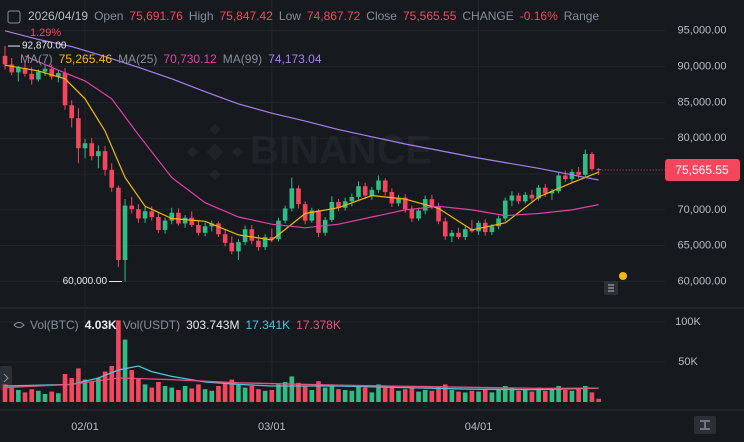  I want to click on low-marker-label: 60,000.00, so click(85, 281).